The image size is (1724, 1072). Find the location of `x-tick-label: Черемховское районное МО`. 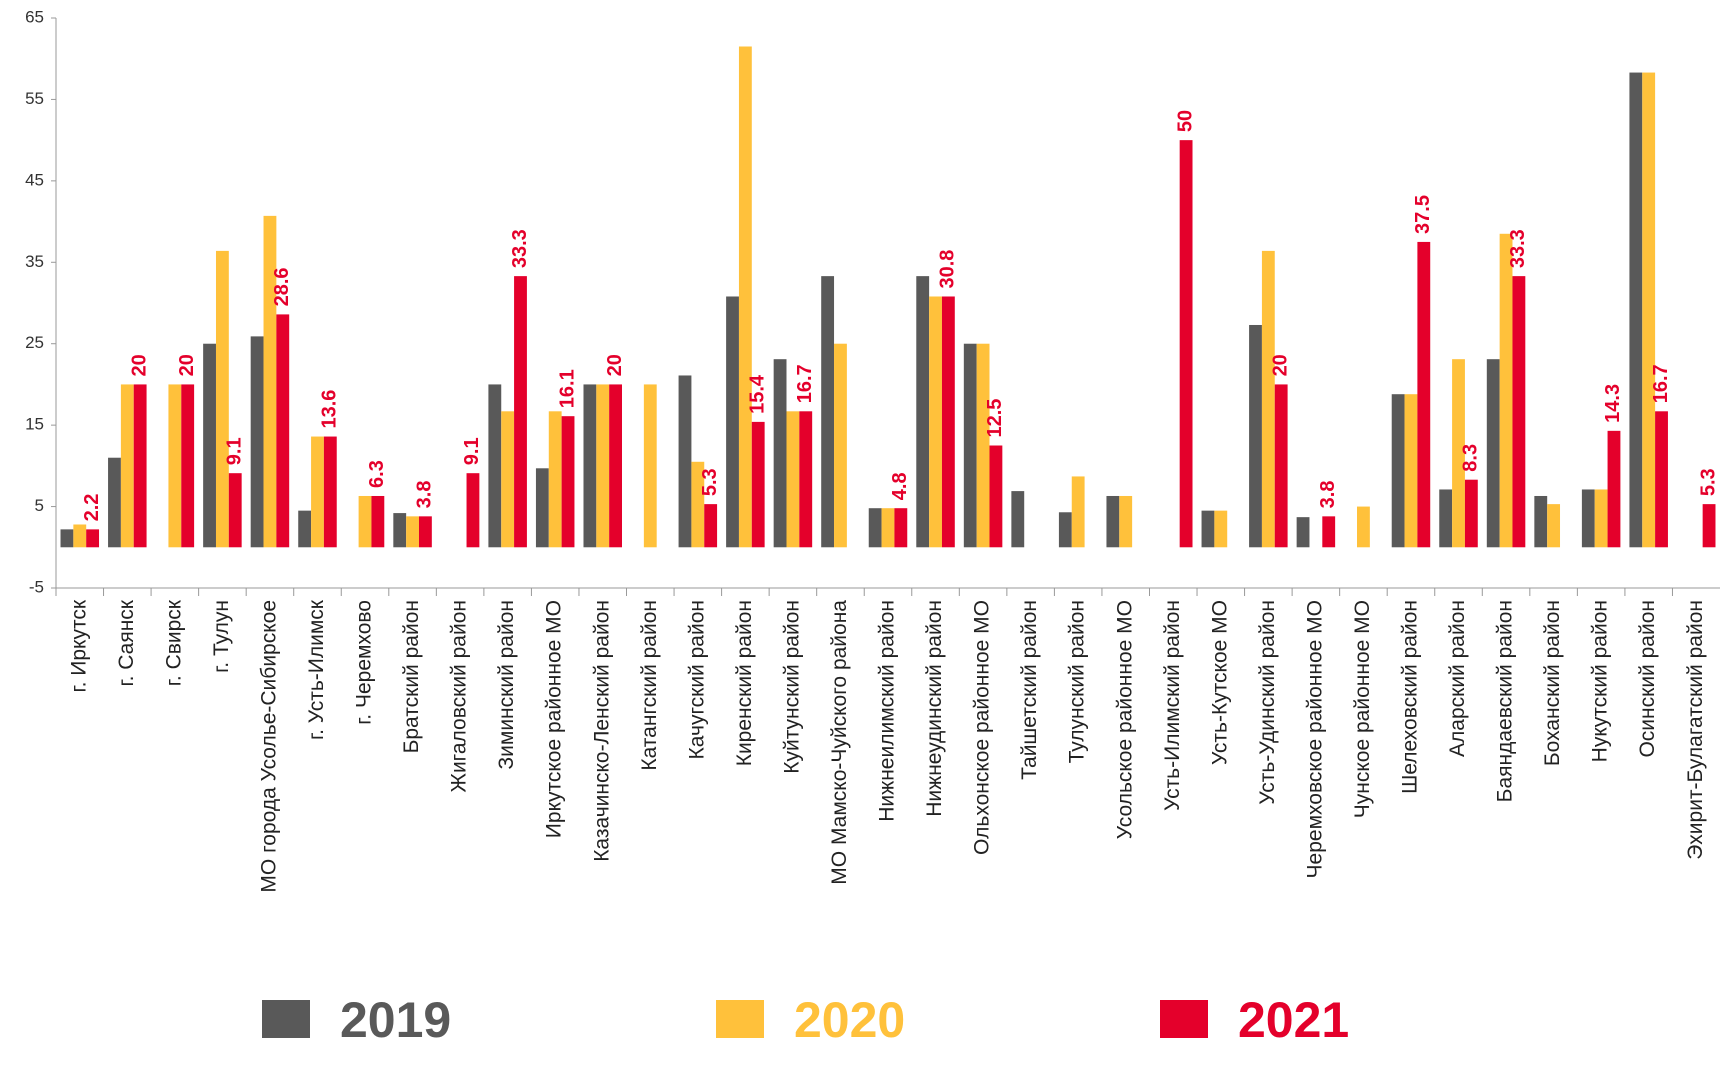

x-tick-label: Черемховское районное МО is located at coordinates (1314, 739).